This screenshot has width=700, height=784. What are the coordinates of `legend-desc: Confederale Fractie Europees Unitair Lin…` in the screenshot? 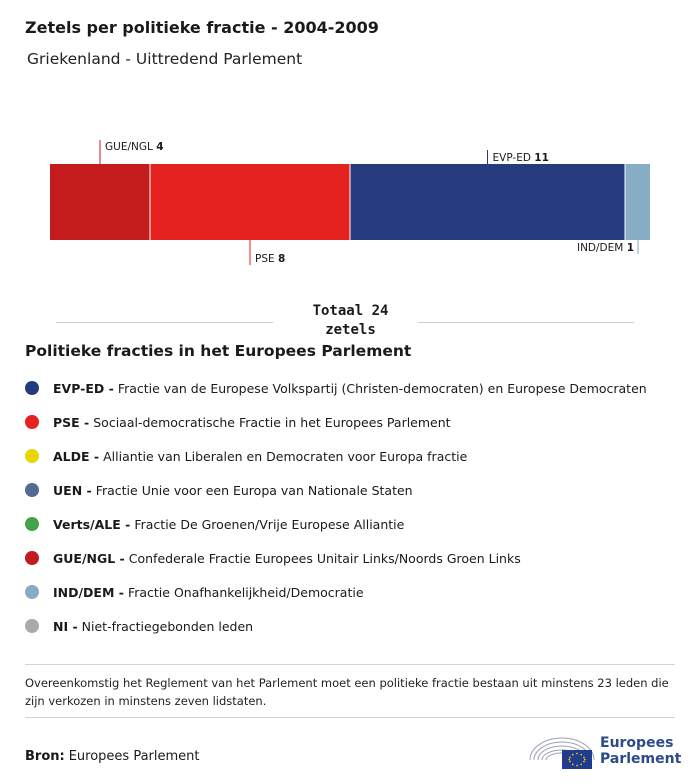 It's located at (324, 558).